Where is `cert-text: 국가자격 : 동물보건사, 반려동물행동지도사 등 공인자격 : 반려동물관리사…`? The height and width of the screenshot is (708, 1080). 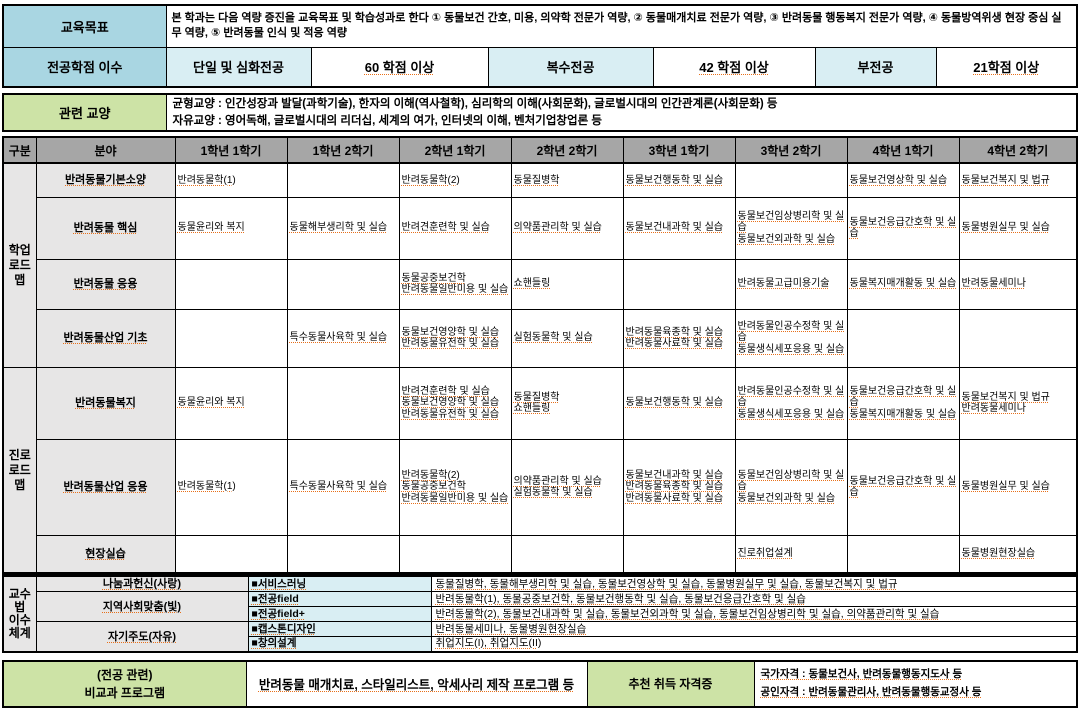 cert-text: 국가자격 : 동물보건사, 반려동물행동지도사 등 공인자격 : 반려동물관리사… is located at coordinates (915, 684).